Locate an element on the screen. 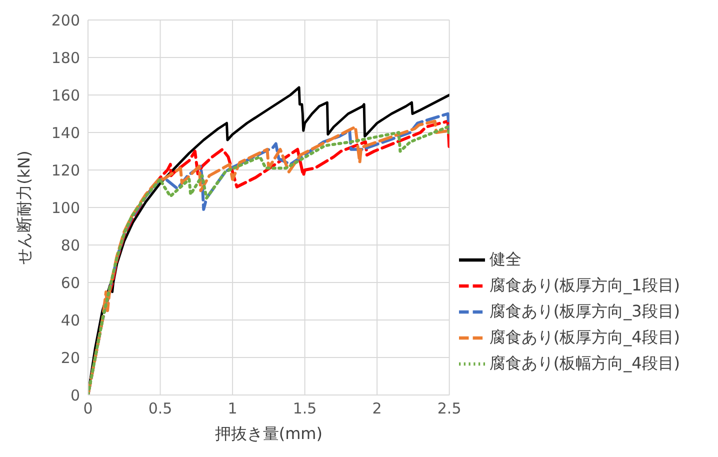 This screenshot has height=457, width=718. y-tick-label: 0 is located at coordinates (75, 395).